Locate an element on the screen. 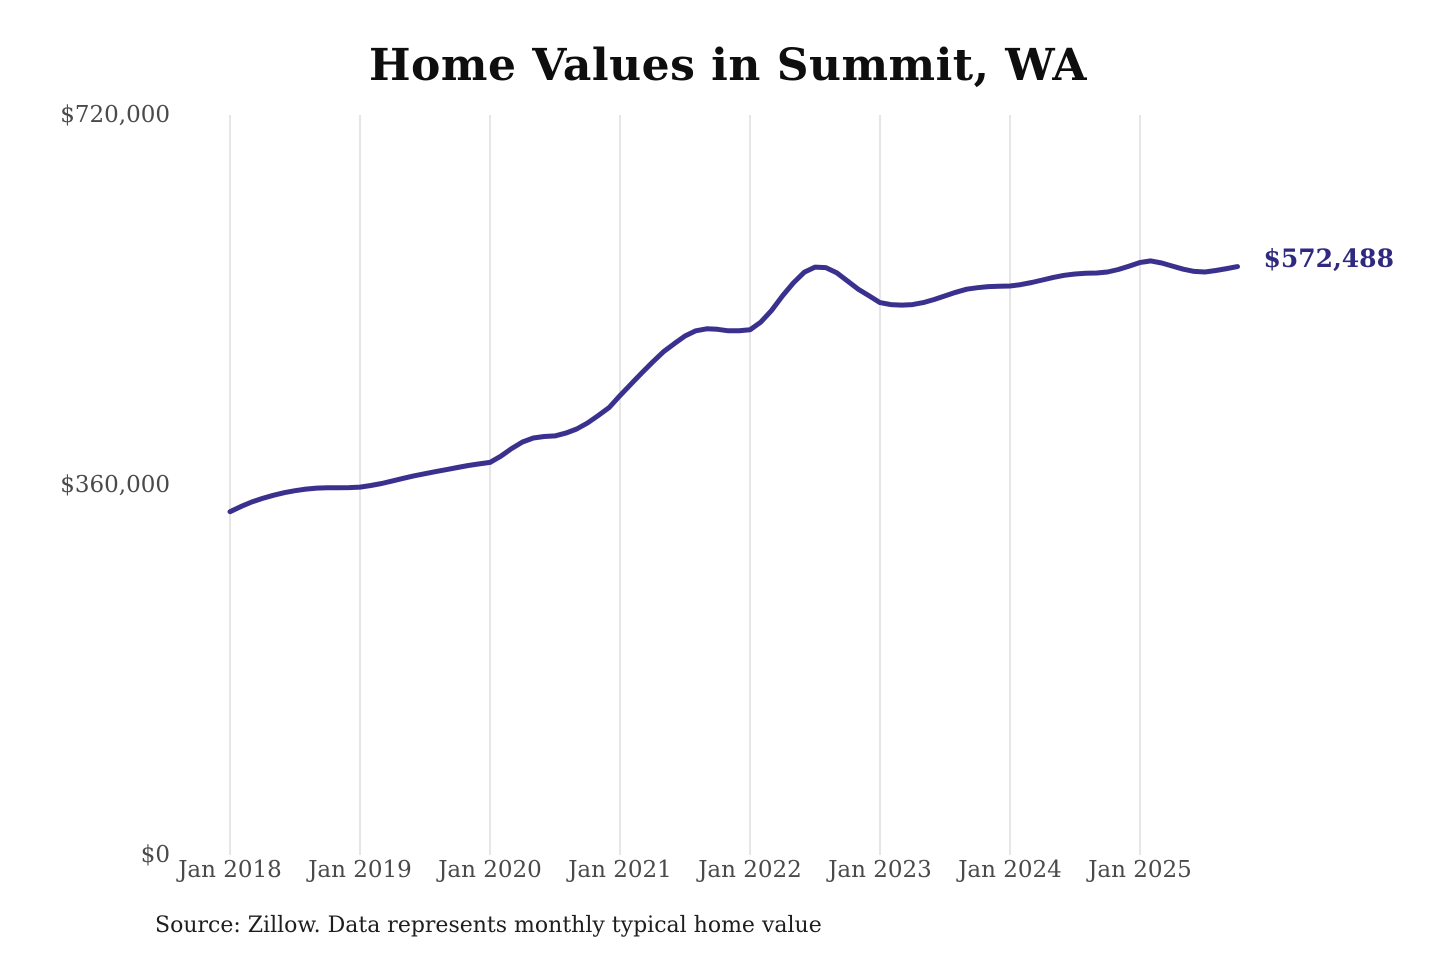  latest-value-label: $572,488 is located at coordinates (1328, 258).